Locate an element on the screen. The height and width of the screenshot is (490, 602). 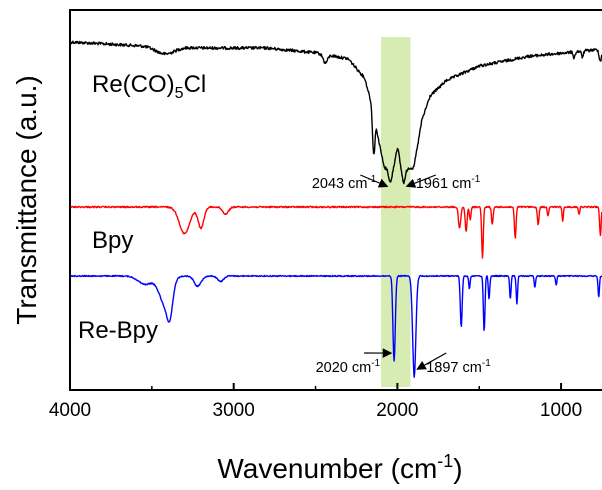
x-tick-label: 4000 is located at coordinates (70, 410).